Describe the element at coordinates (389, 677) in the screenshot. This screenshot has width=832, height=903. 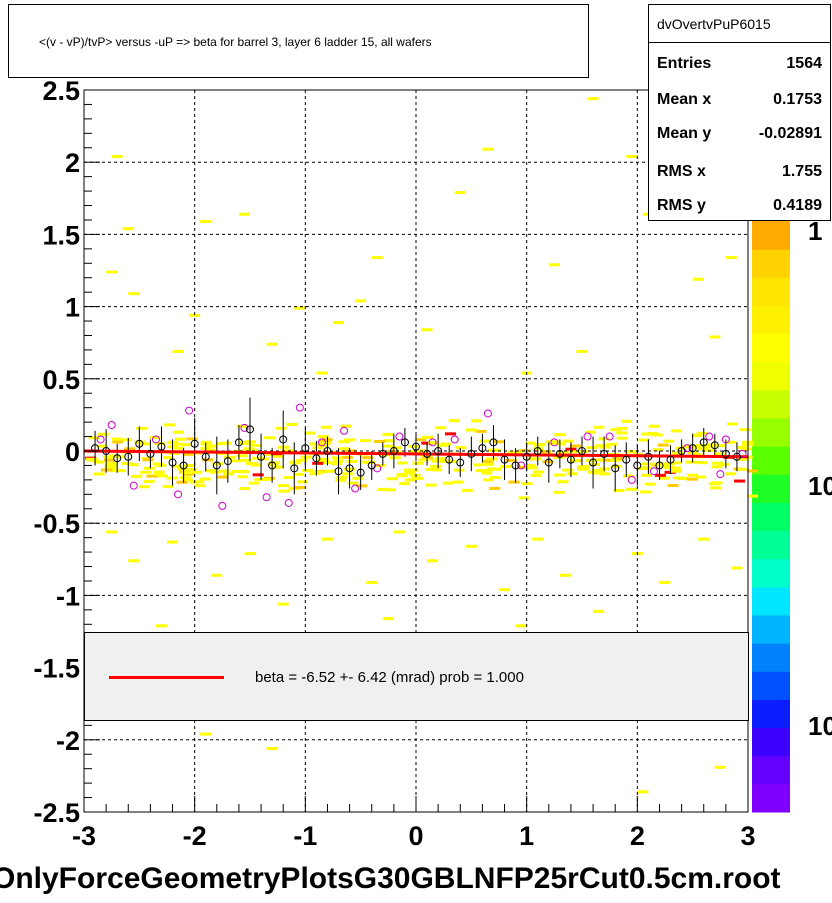
I see `legend-fit-text: beta = -6.52 +- 6.42 (mrad) prob = 1.000` at that location.